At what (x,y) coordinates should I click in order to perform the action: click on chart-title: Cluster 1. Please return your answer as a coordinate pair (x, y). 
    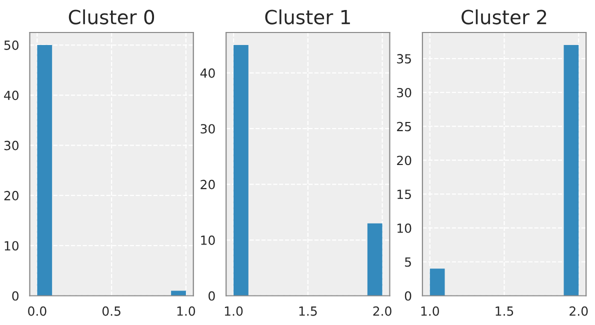
    Looking at the image, I should click on (307, 16).